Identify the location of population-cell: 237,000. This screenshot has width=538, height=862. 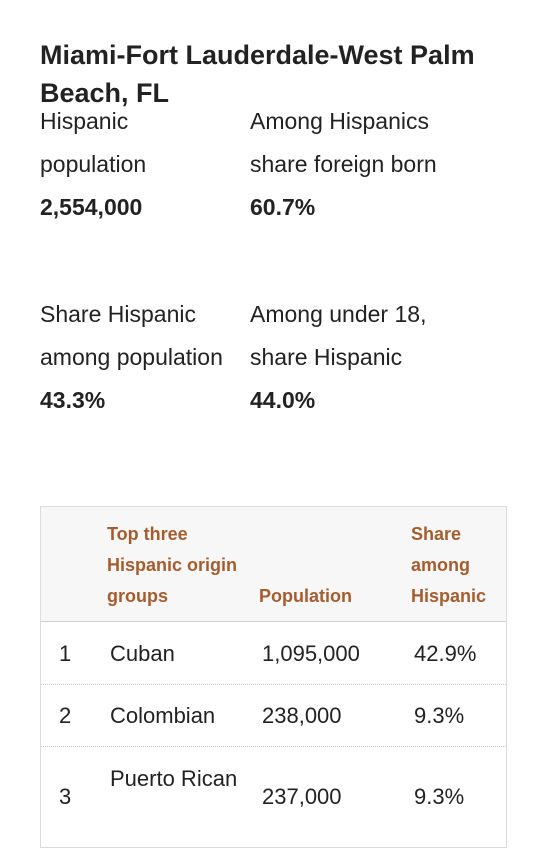
(302, 796).